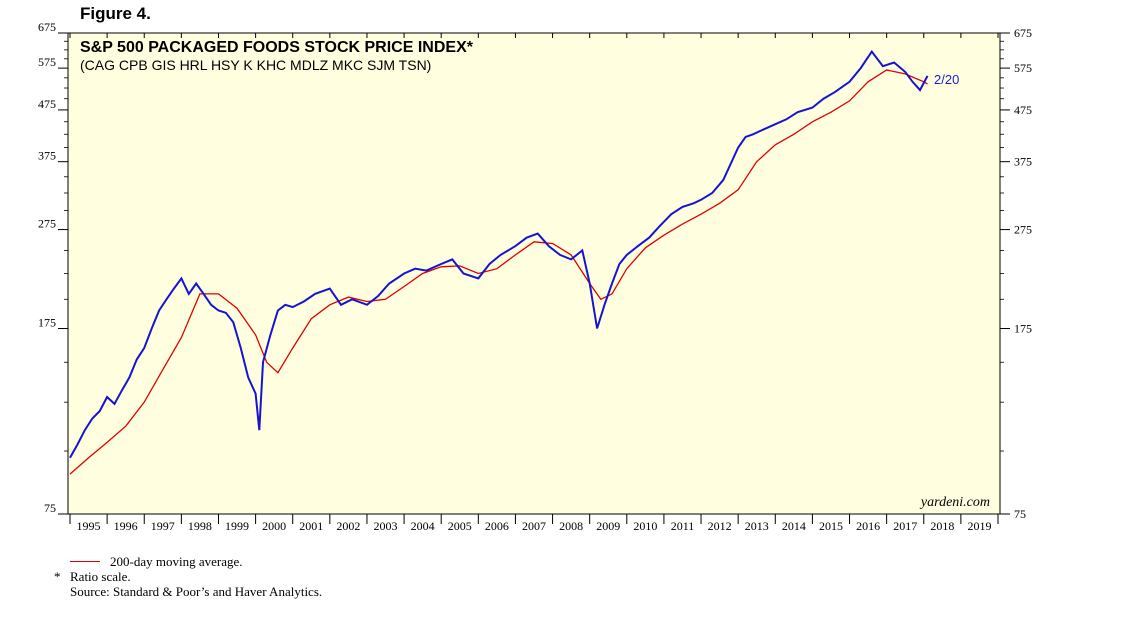 The image size is (1138, 621). What do you see at coordinates (1020, 514) in the screenshot?
I see `y-tick-label-right: 75` at bounding box center [1020, 514].